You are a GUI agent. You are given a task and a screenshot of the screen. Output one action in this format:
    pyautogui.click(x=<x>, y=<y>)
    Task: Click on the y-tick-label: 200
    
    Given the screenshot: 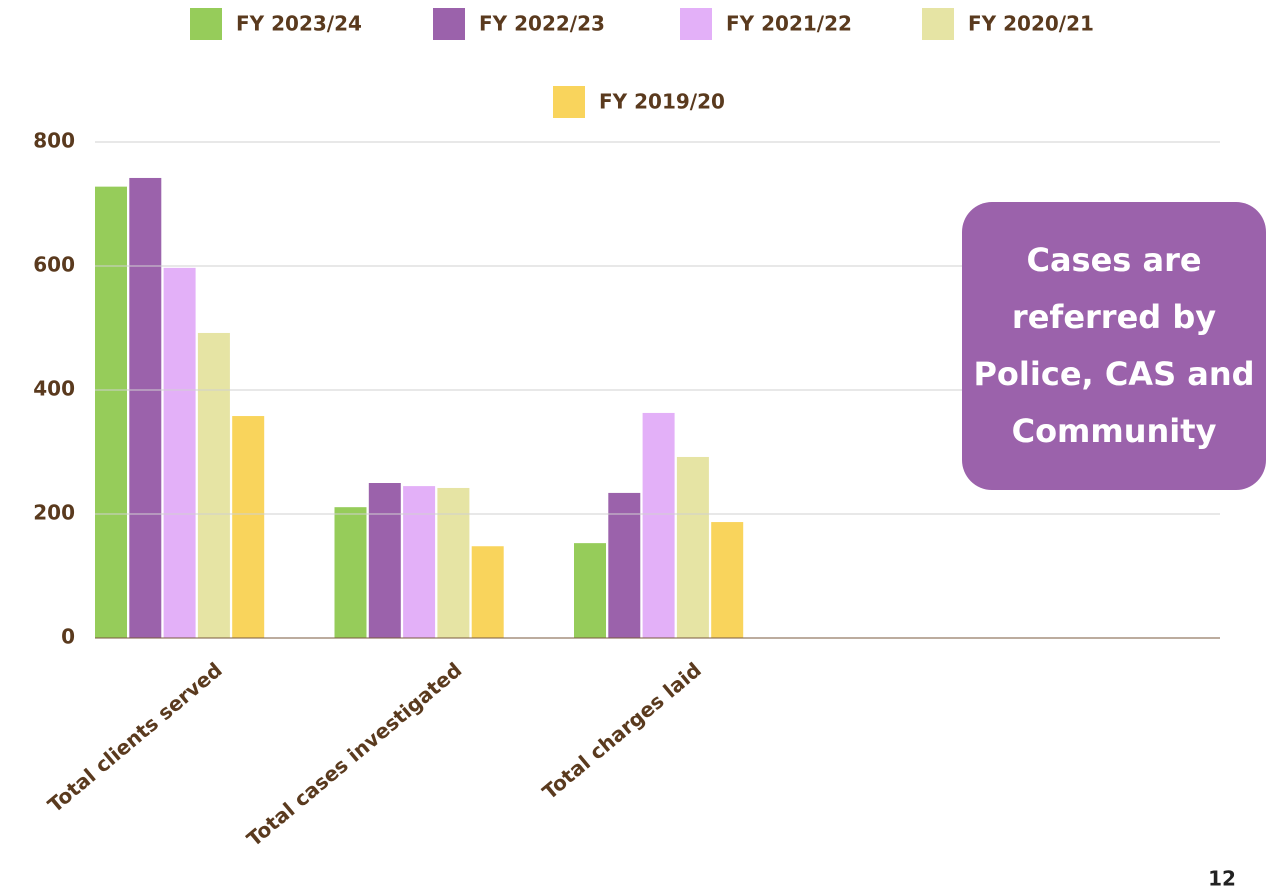 What is the action you would take?
    pyautogui.click(x=54, y=513)
    